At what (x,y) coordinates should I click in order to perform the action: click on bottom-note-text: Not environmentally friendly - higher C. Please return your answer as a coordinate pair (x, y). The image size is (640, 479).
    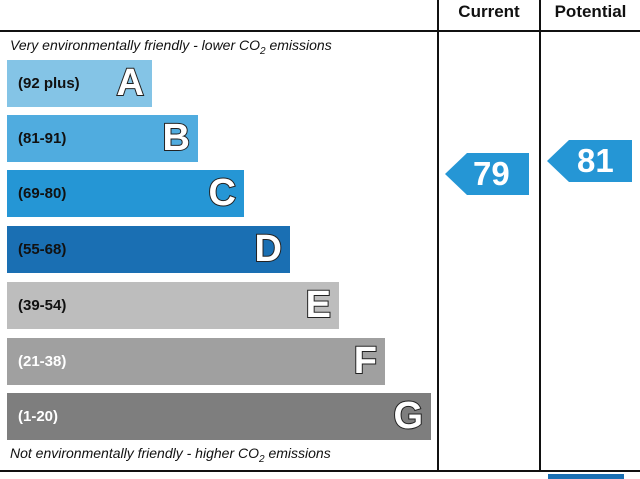
    Looking at the image, I should click on (129, 453).